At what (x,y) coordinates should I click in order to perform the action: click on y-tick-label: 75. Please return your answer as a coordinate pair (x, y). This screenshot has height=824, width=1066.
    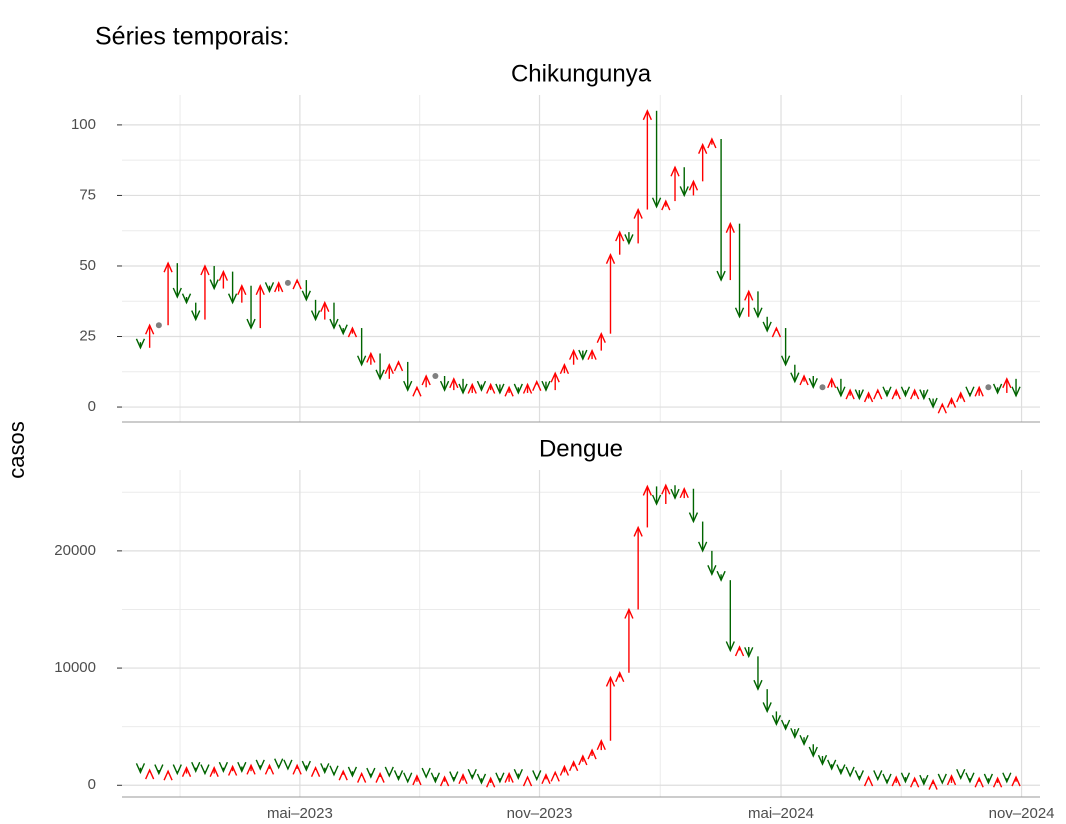
    Looking at the image, I should click on (87, 194).